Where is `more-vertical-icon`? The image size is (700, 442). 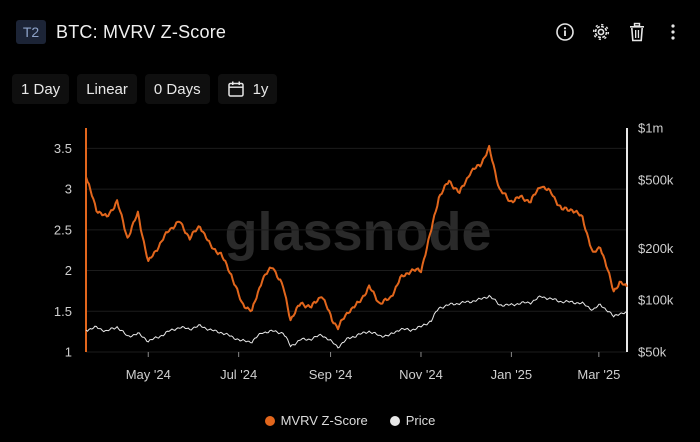
more-vertical-icon is located at coordinates (673, 32).